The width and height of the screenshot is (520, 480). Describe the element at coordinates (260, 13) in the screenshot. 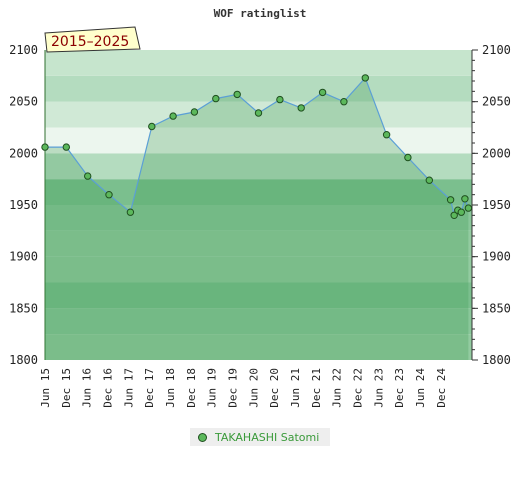

I see `chart-title: WOF ratinglist` at that location.